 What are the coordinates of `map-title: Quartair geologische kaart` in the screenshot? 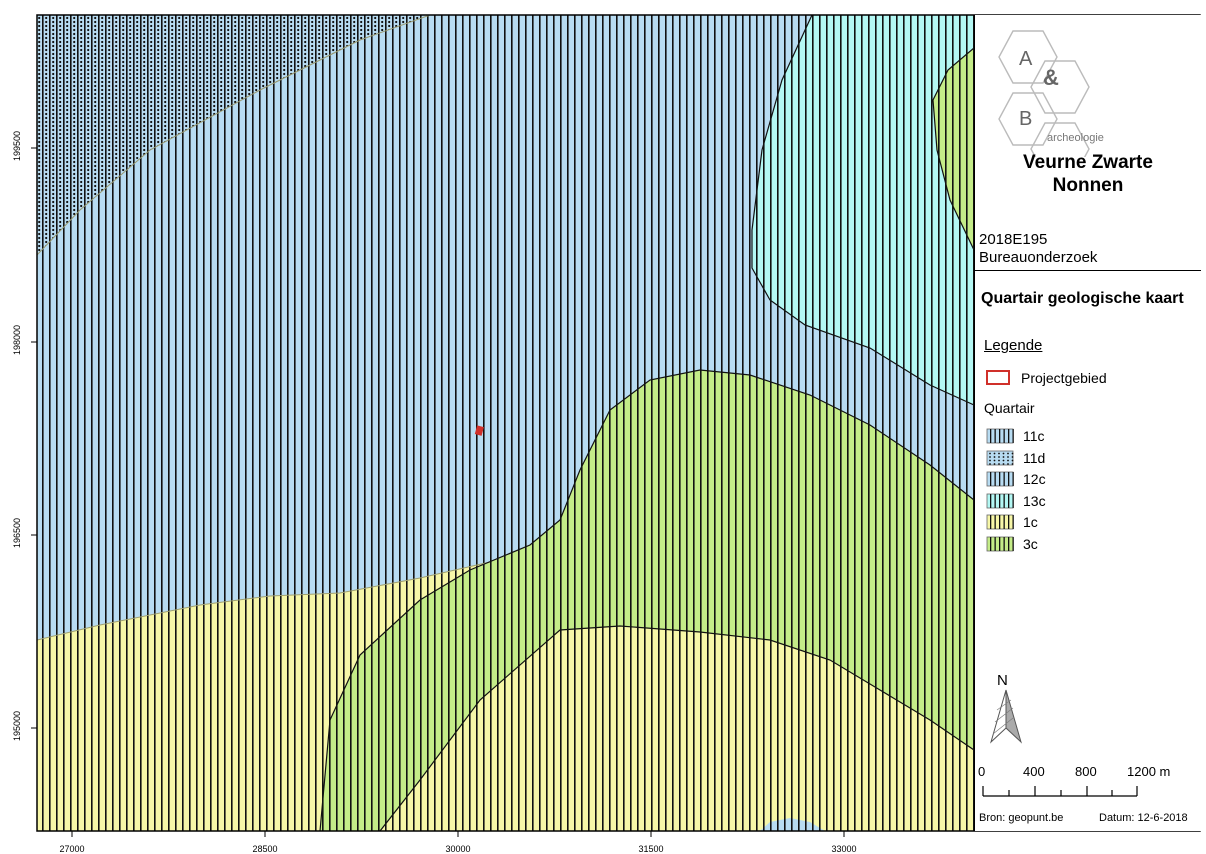 It's located at (1082, 298).